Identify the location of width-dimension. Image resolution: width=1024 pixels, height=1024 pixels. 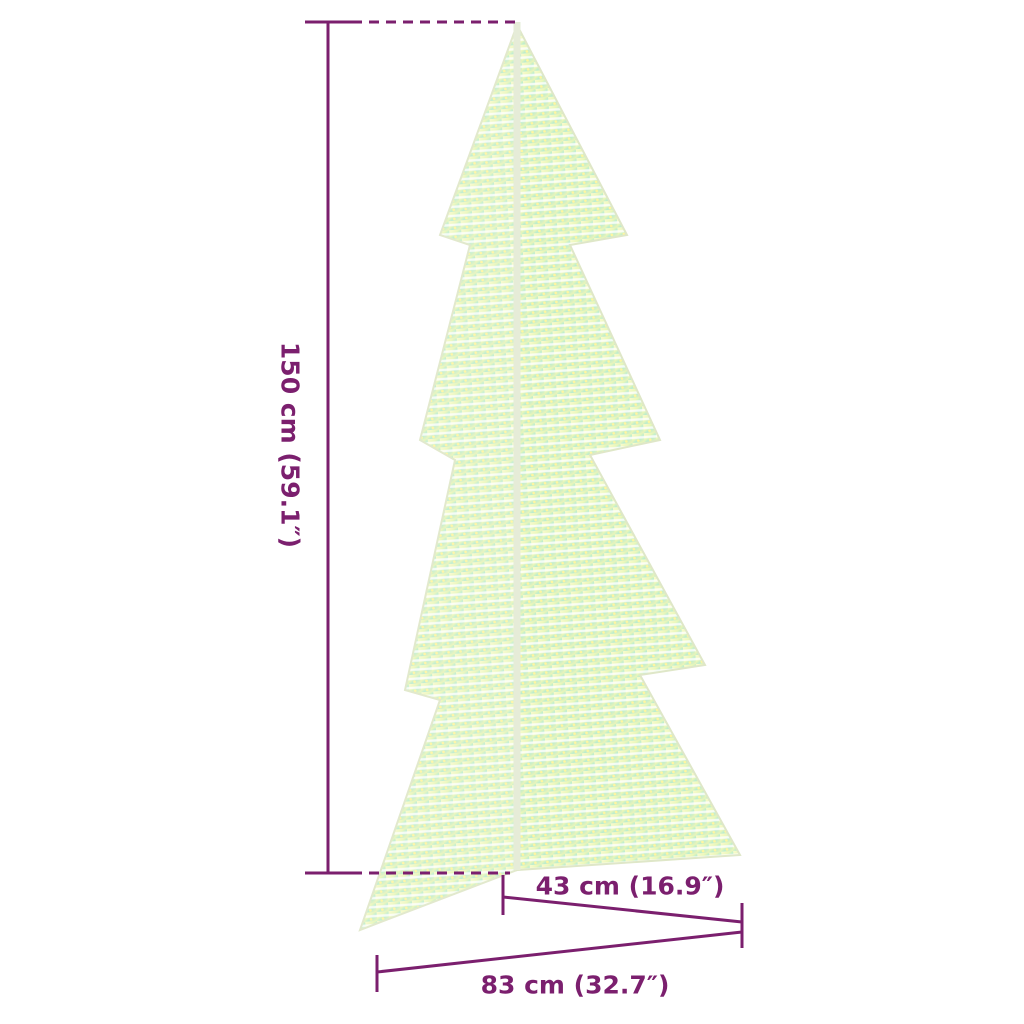
(559, 961).